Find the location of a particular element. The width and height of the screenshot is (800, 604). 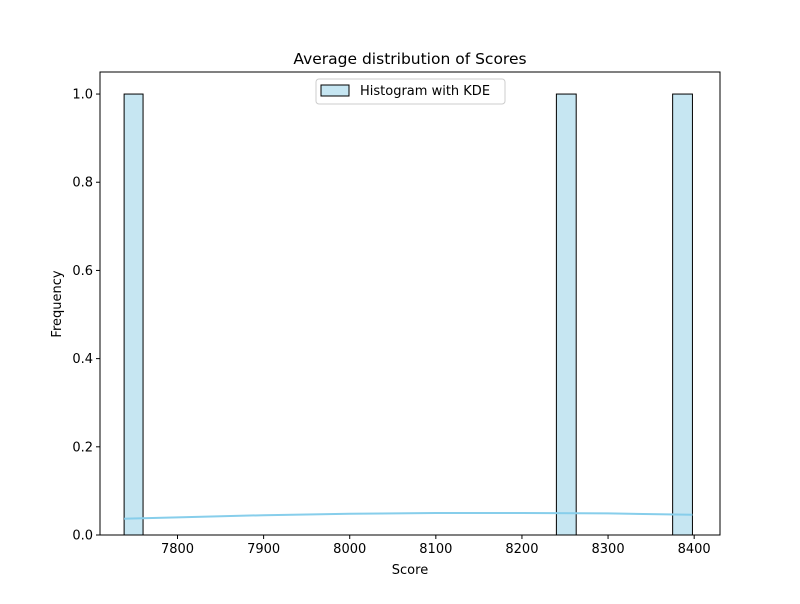

kde-layer is located at coordinates (408, 516).